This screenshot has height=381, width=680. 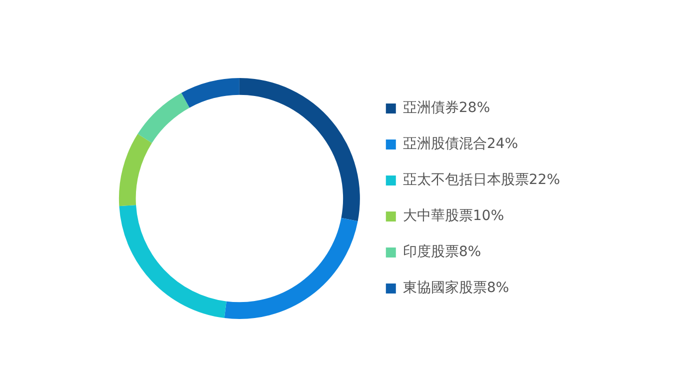 I want to click on legend-label: 亞太不包括日本股票22%, so click(x=481, y=180).